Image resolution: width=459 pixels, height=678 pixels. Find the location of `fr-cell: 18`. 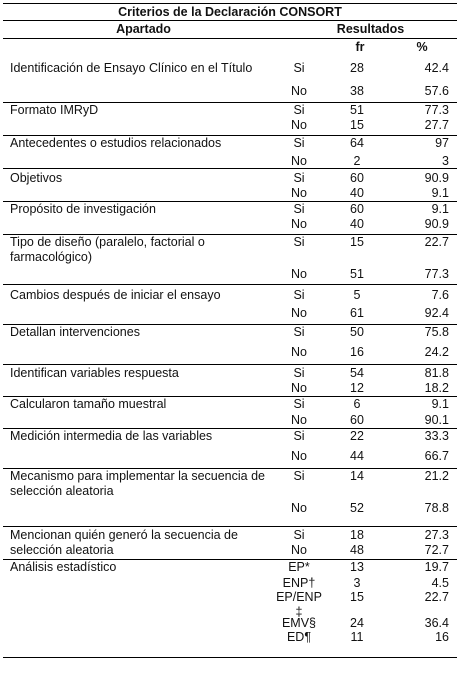

fr-cell: 18 is located at coordinates (357, 535).